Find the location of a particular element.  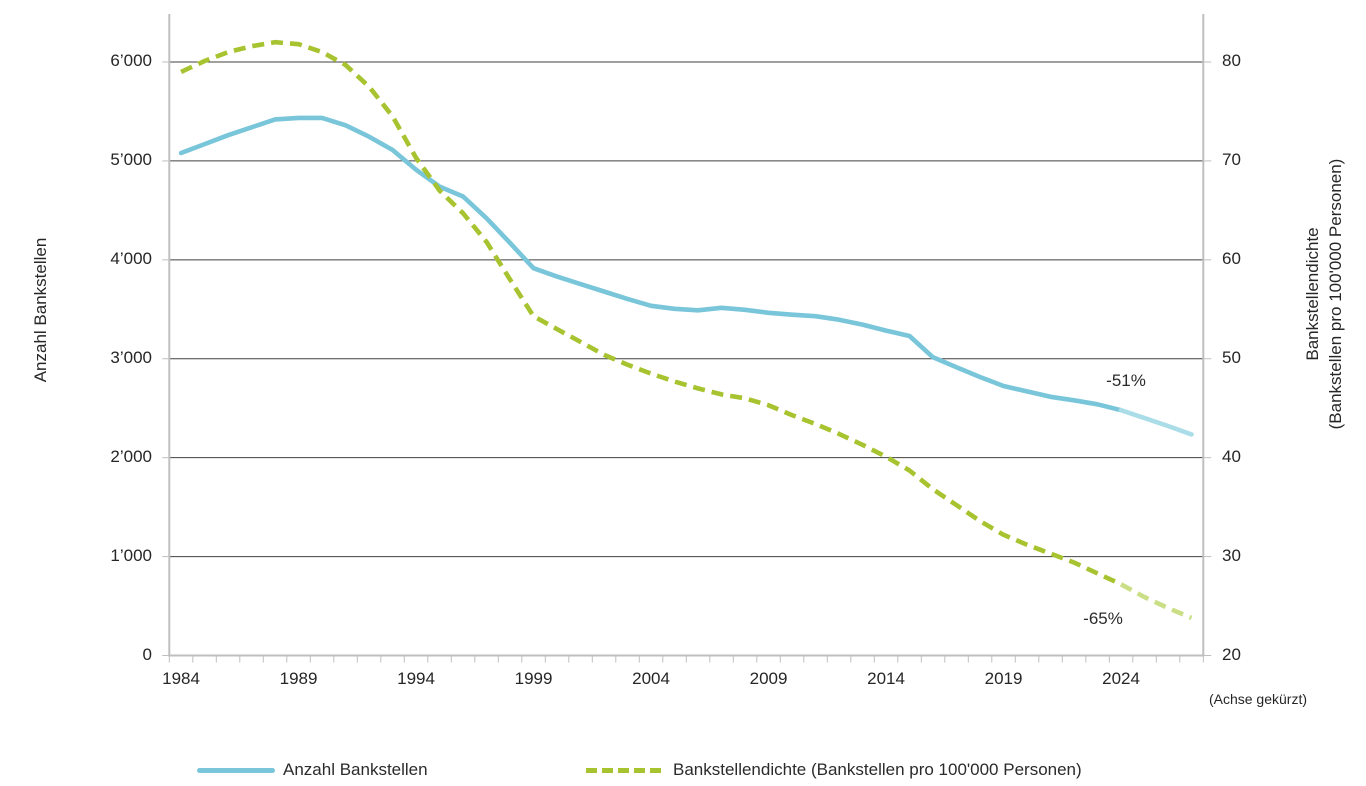

left-axis-tick-label: 4’000 is located at coordinates (131, 258).